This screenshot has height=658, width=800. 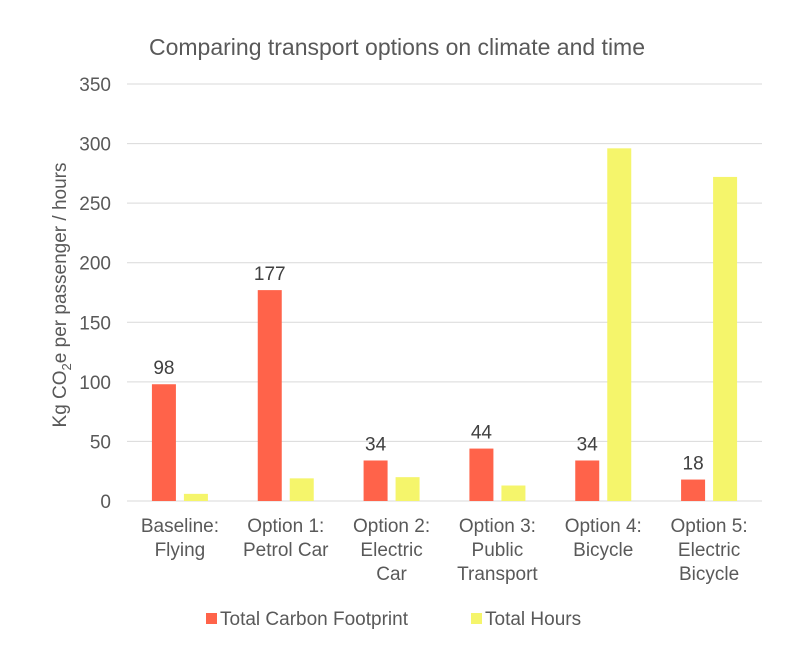 What do you see at coordinates (482, 433) in the screenshot?
I see `data-label: 44` at bounding box center [482, 433].